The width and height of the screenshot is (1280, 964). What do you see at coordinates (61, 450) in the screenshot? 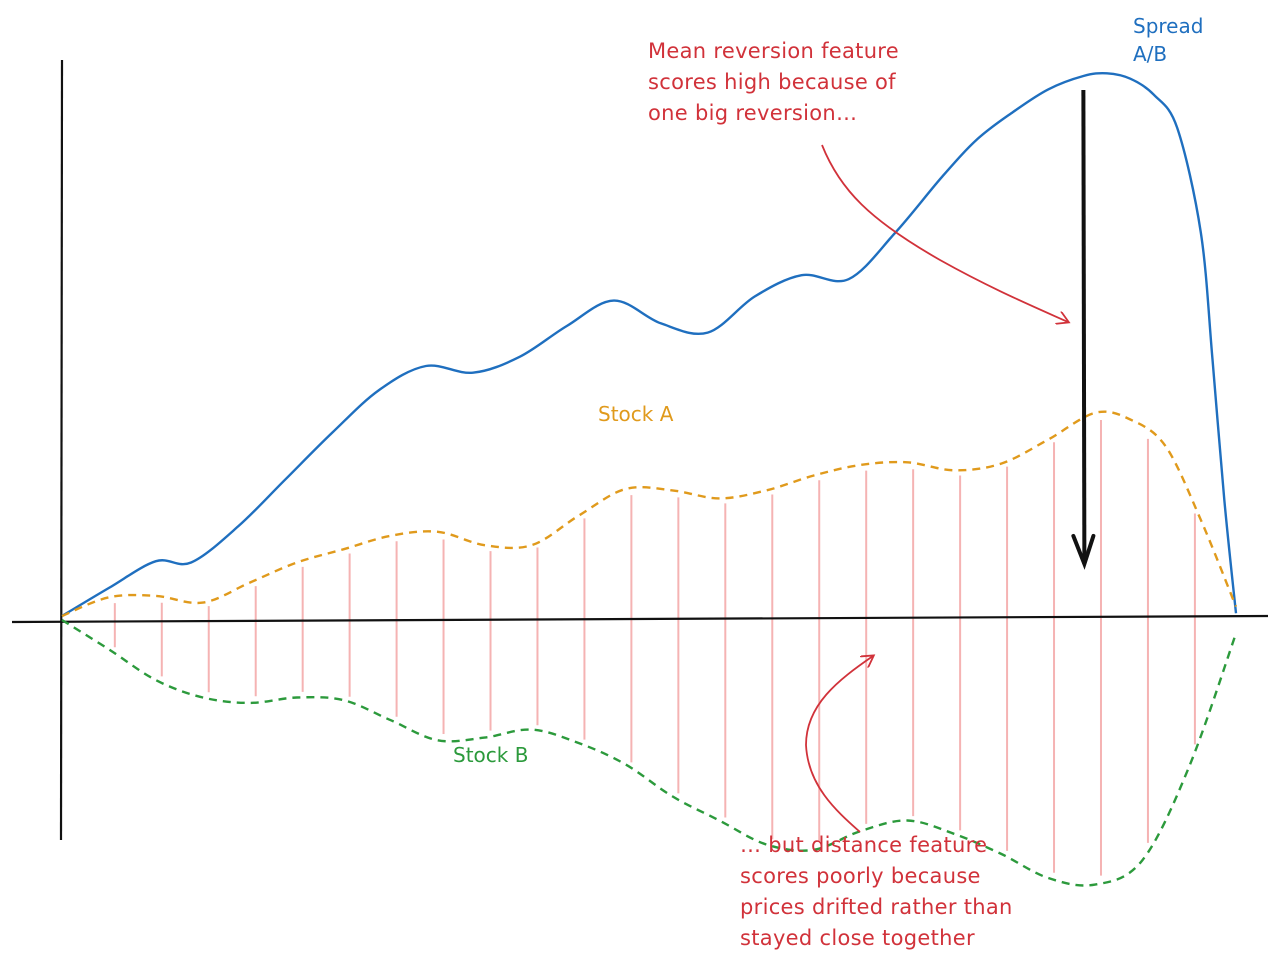
I see `y-axis` at bounding box center [61, 450].